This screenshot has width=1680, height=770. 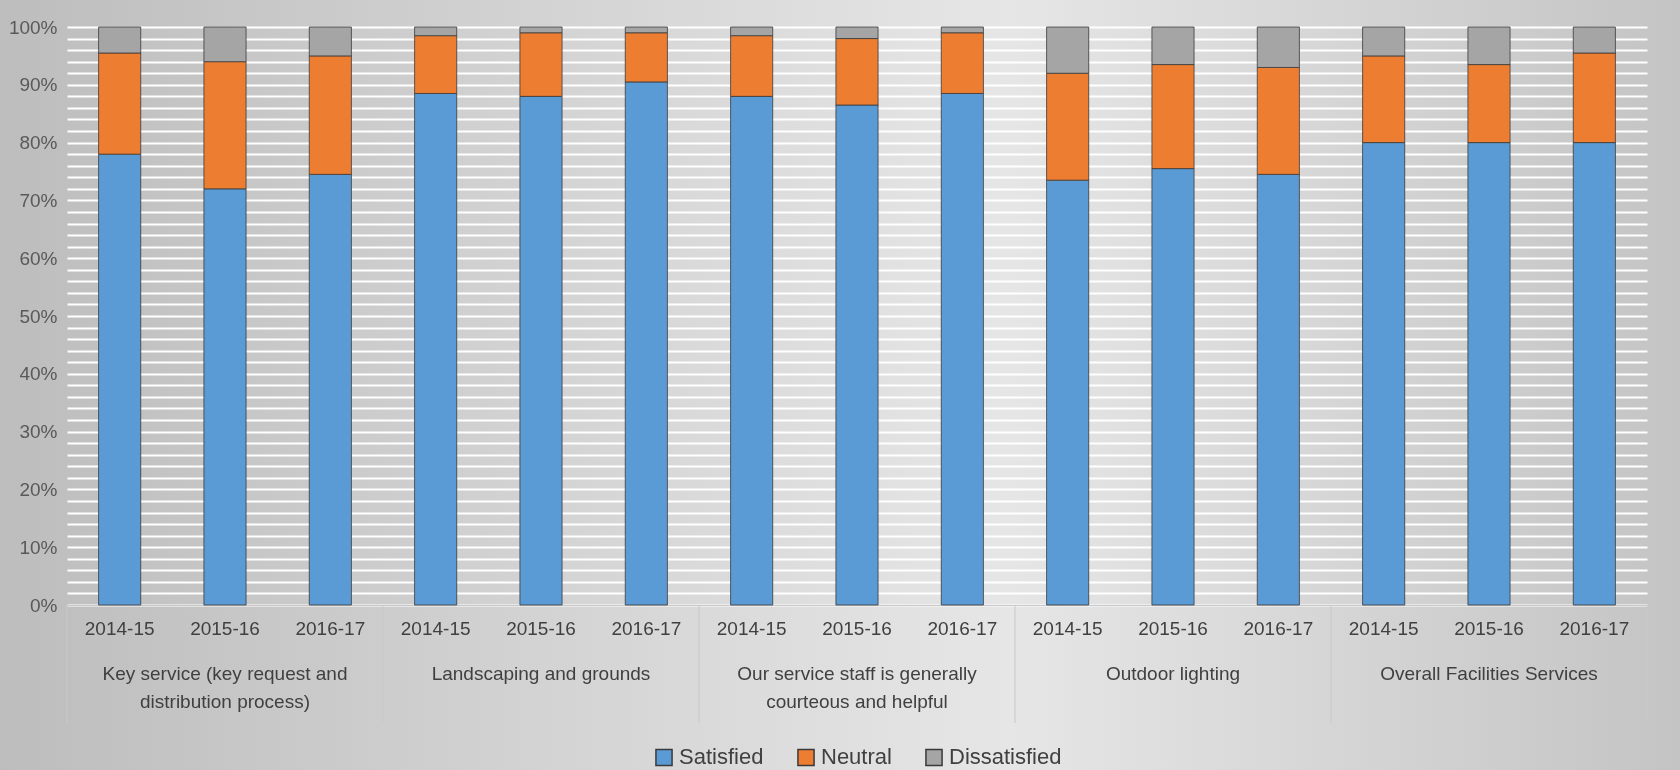 I want to click on y-tick-label: 80%, so click(x=38, y=143).